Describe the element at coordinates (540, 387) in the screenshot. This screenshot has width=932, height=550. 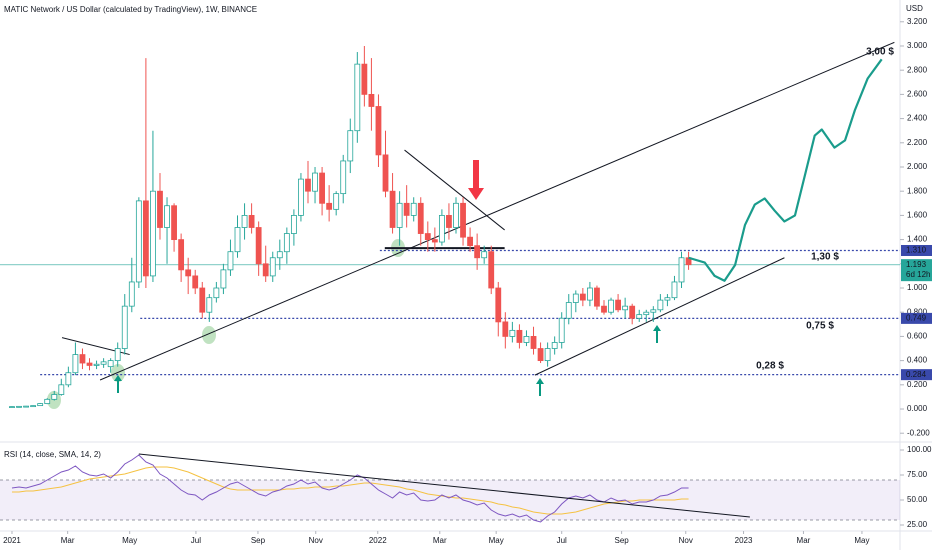
I see `up-arrow` at that location.